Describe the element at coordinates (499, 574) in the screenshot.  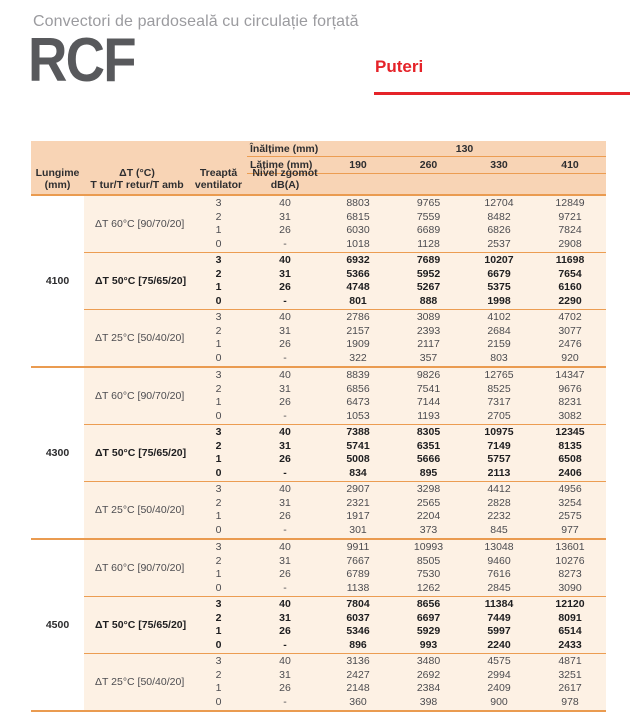
I see `power-value-cell: 7616` at that location.